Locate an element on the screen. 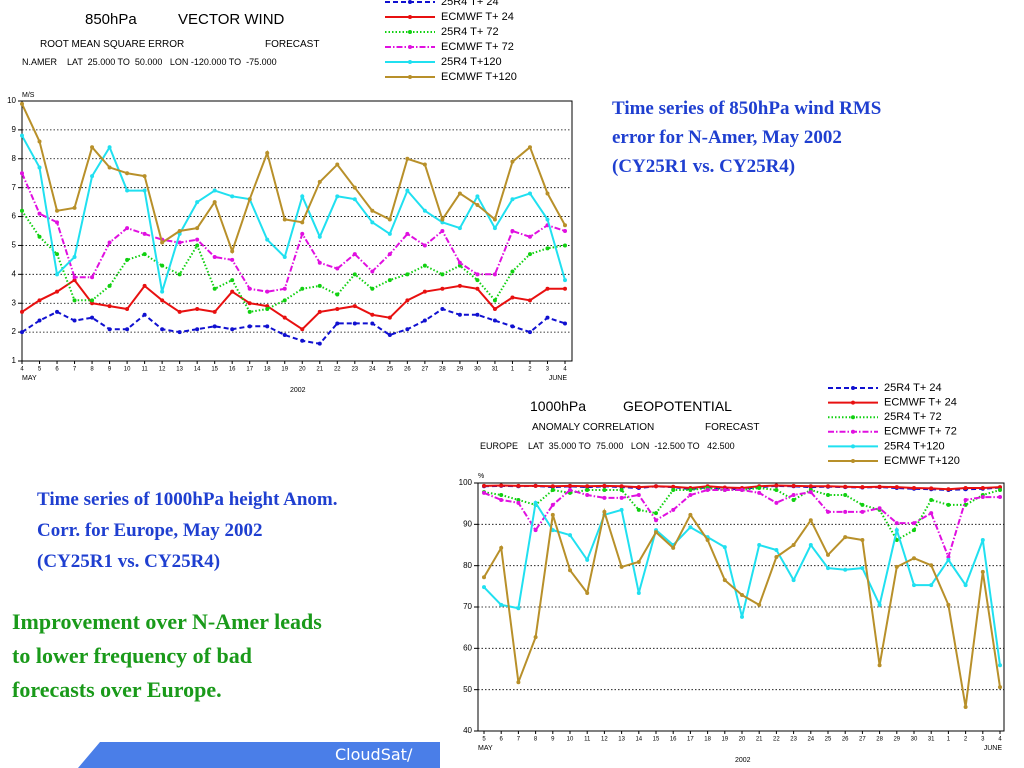  x-tick-label: 29 is located at coordinates (460, 370).